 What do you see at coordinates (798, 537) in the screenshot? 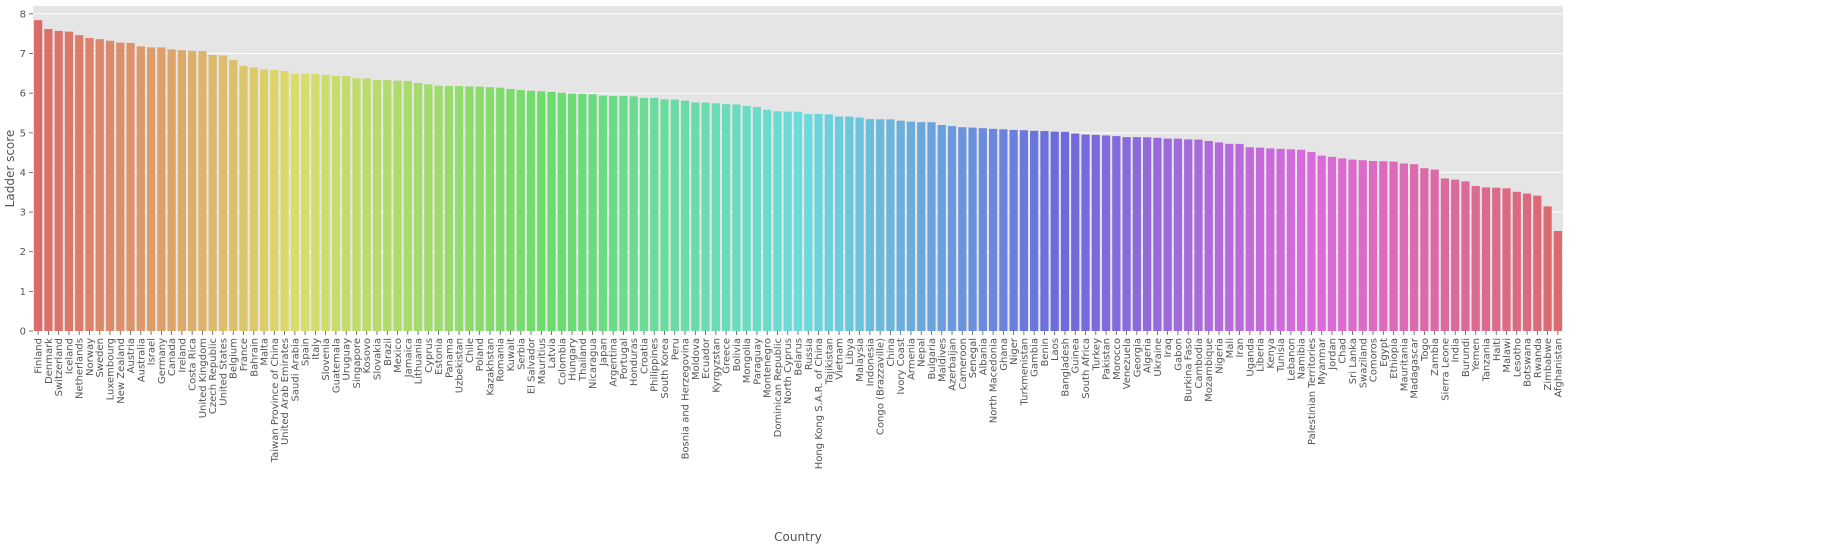
I see `x-axis-title: Country` at bounding box center [798, 537].